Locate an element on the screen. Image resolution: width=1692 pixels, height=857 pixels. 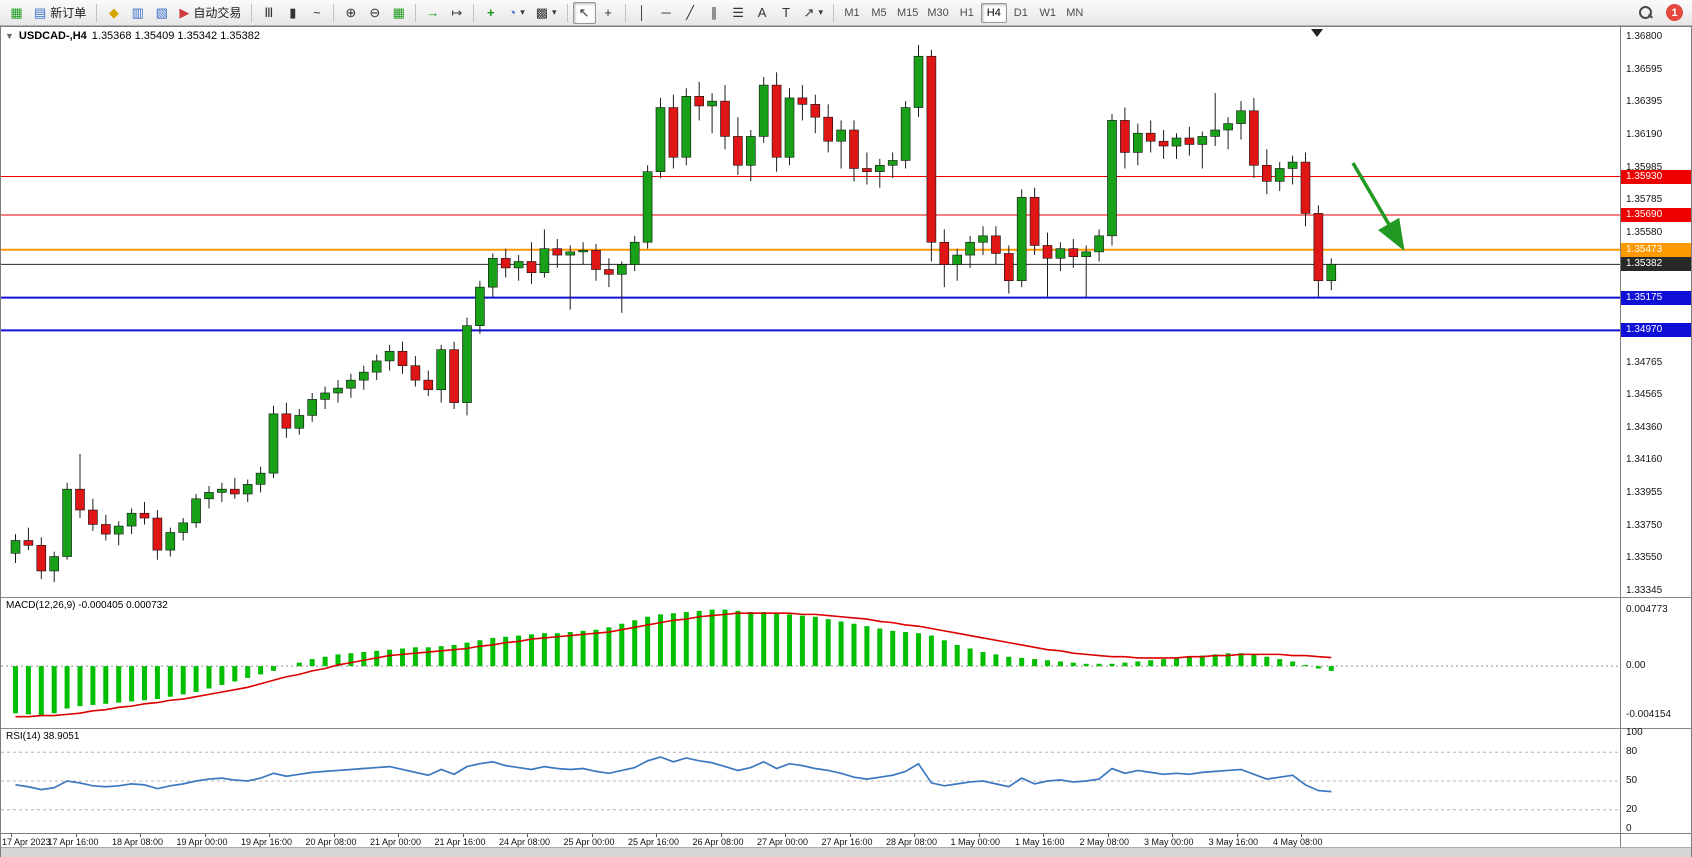
notification-badge: 1 is located at coordinates (1674, 12).